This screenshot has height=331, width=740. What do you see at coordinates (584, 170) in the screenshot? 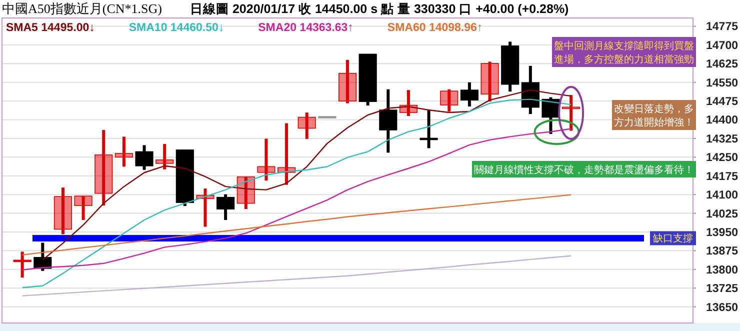
I see `annotation: 關鍵月線慣性支撐不破，走勢都是震盪偏多看待！` at bounding box center [584, 170].